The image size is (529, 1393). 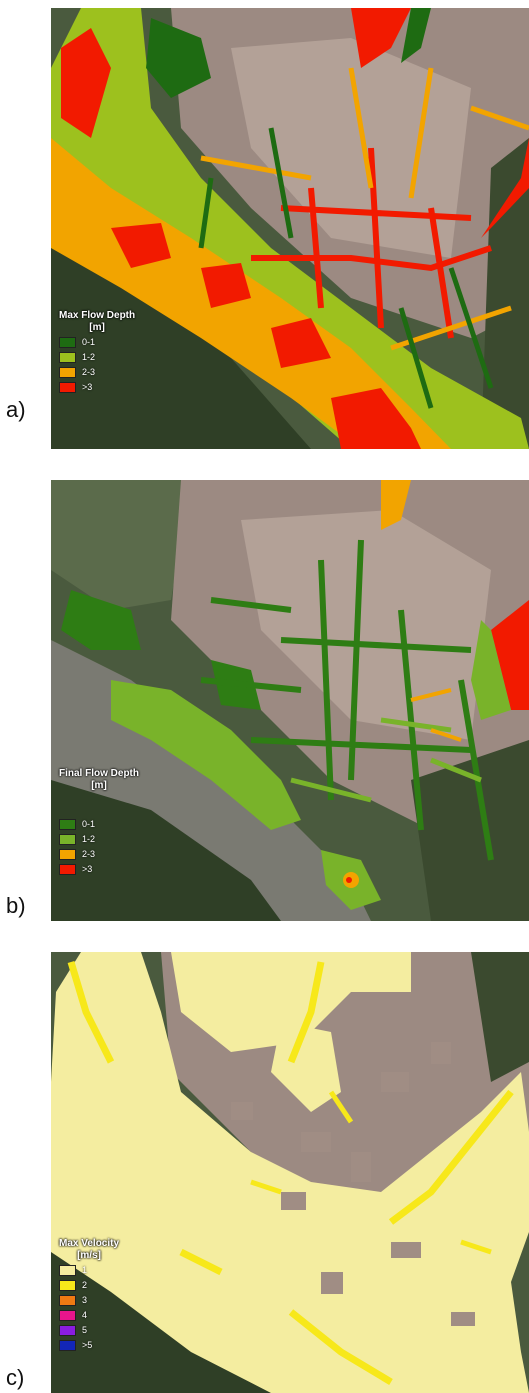 I want to click on legend-label: >5, so click(x=87, y=1345).